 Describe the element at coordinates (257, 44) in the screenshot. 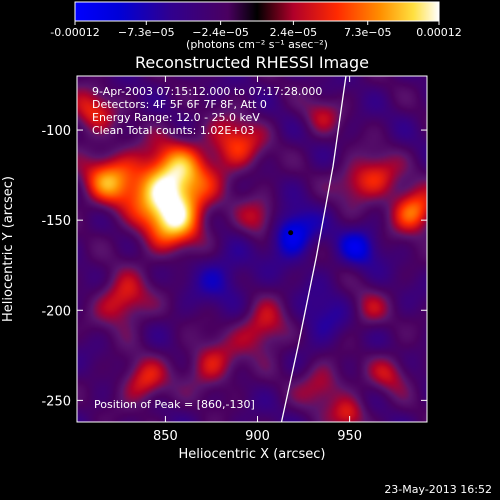

I see `colorbar-label: (photons cm⁻² s⁻¹ asec⁻²)` at that location.